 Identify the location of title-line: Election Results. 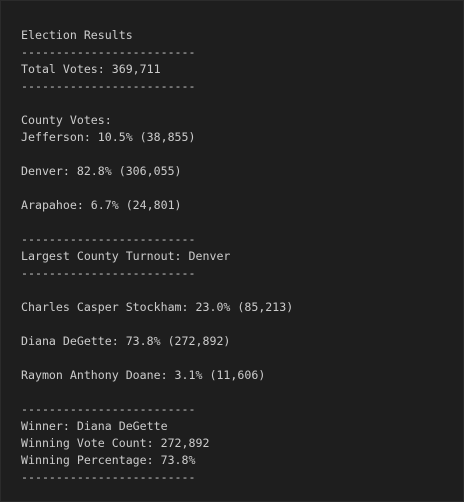
(77, 35).